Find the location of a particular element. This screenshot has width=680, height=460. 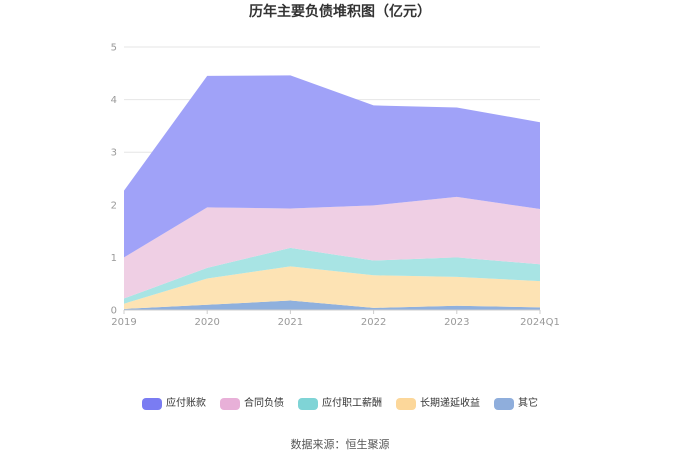

legend-label: 应付职工薪酬 is located at coordinates (352, 403).